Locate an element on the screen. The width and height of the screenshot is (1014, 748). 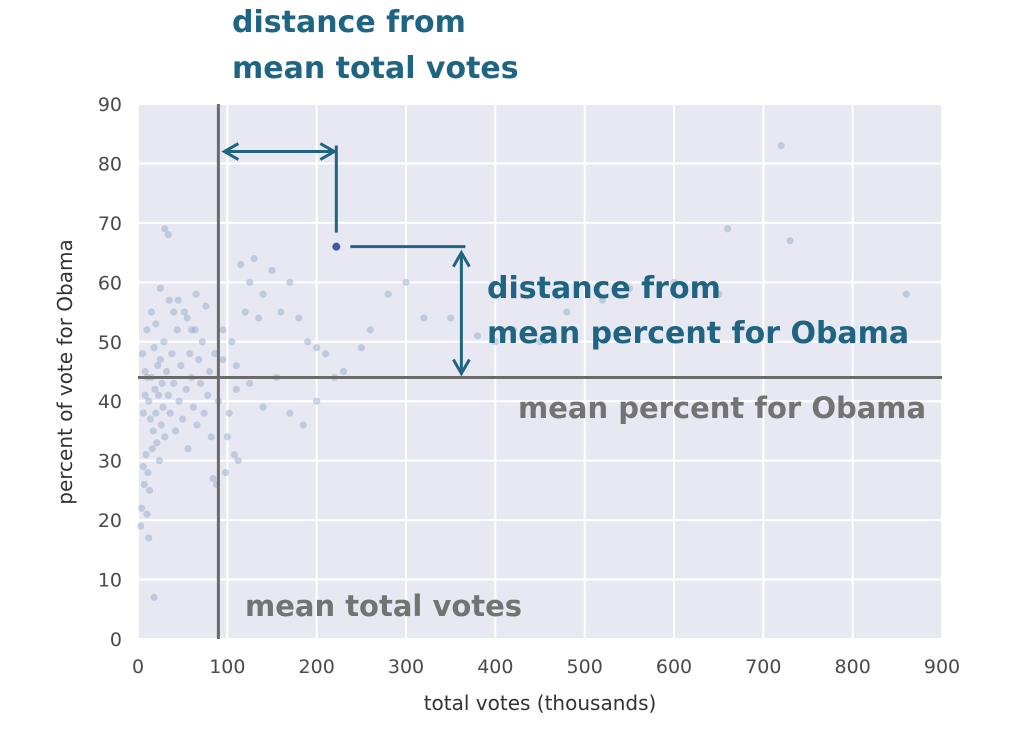
mean-percent-label: mean percent for Obama is located at coordinates (722, 408).